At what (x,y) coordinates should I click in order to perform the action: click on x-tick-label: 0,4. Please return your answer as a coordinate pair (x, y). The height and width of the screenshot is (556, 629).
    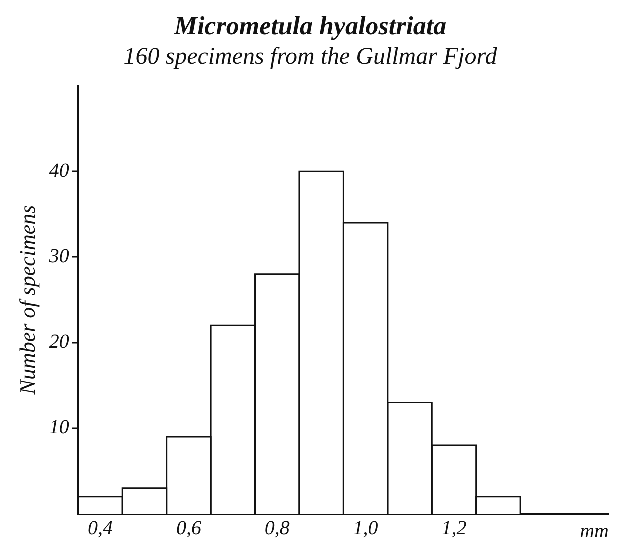
    Looking at the image, I should click on (101, 528).